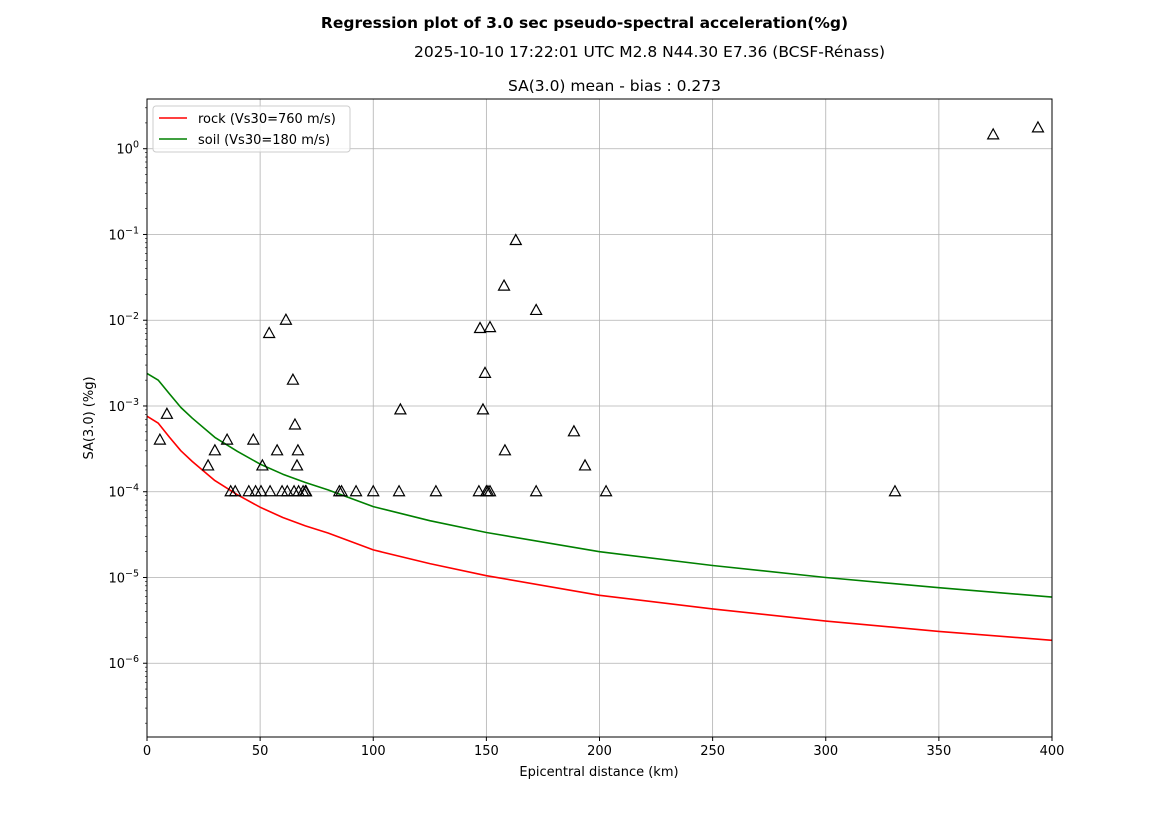 The width and height of the screenshot is (1169, 827). What do you see at coordinates (614, 86) in the screenshot?
I see `axes-title: SA(3.0) mean - bias : 0.273` at bounding box center [614, 86].